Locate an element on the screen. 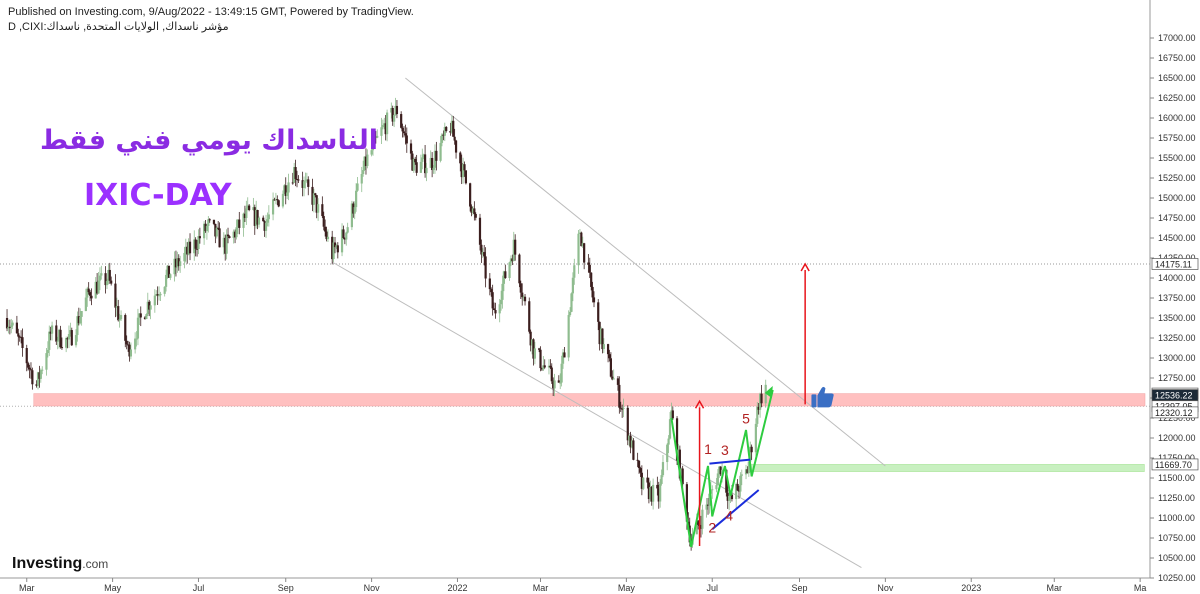 The height and width of the screenshot is (594, 1200). y-tick-label: 16250.00 is located at coordinates (1177, 98).